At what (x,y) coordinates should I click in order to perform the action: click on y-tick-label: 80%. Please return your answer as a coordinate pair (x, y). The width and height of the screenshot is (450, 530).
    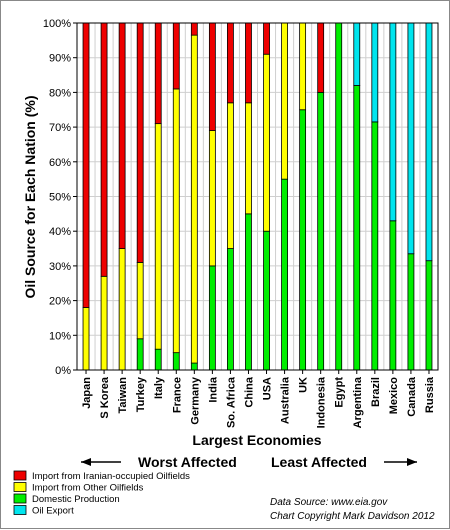
    Looking at the image, I should click on (60, 93).